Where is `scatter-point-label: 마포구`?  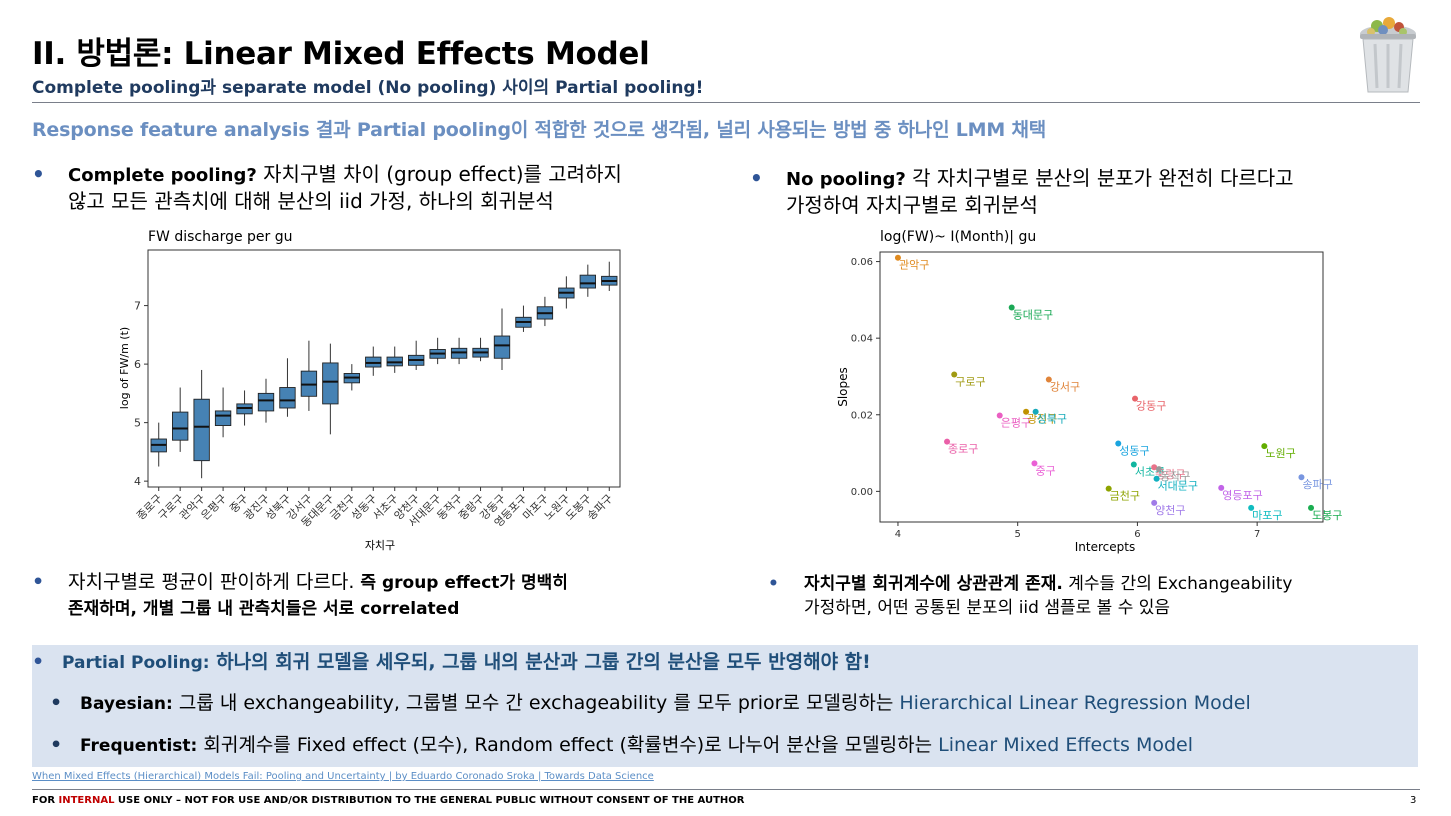
scatter-point-label: 마포구 is located at coordinates (1267, 515).